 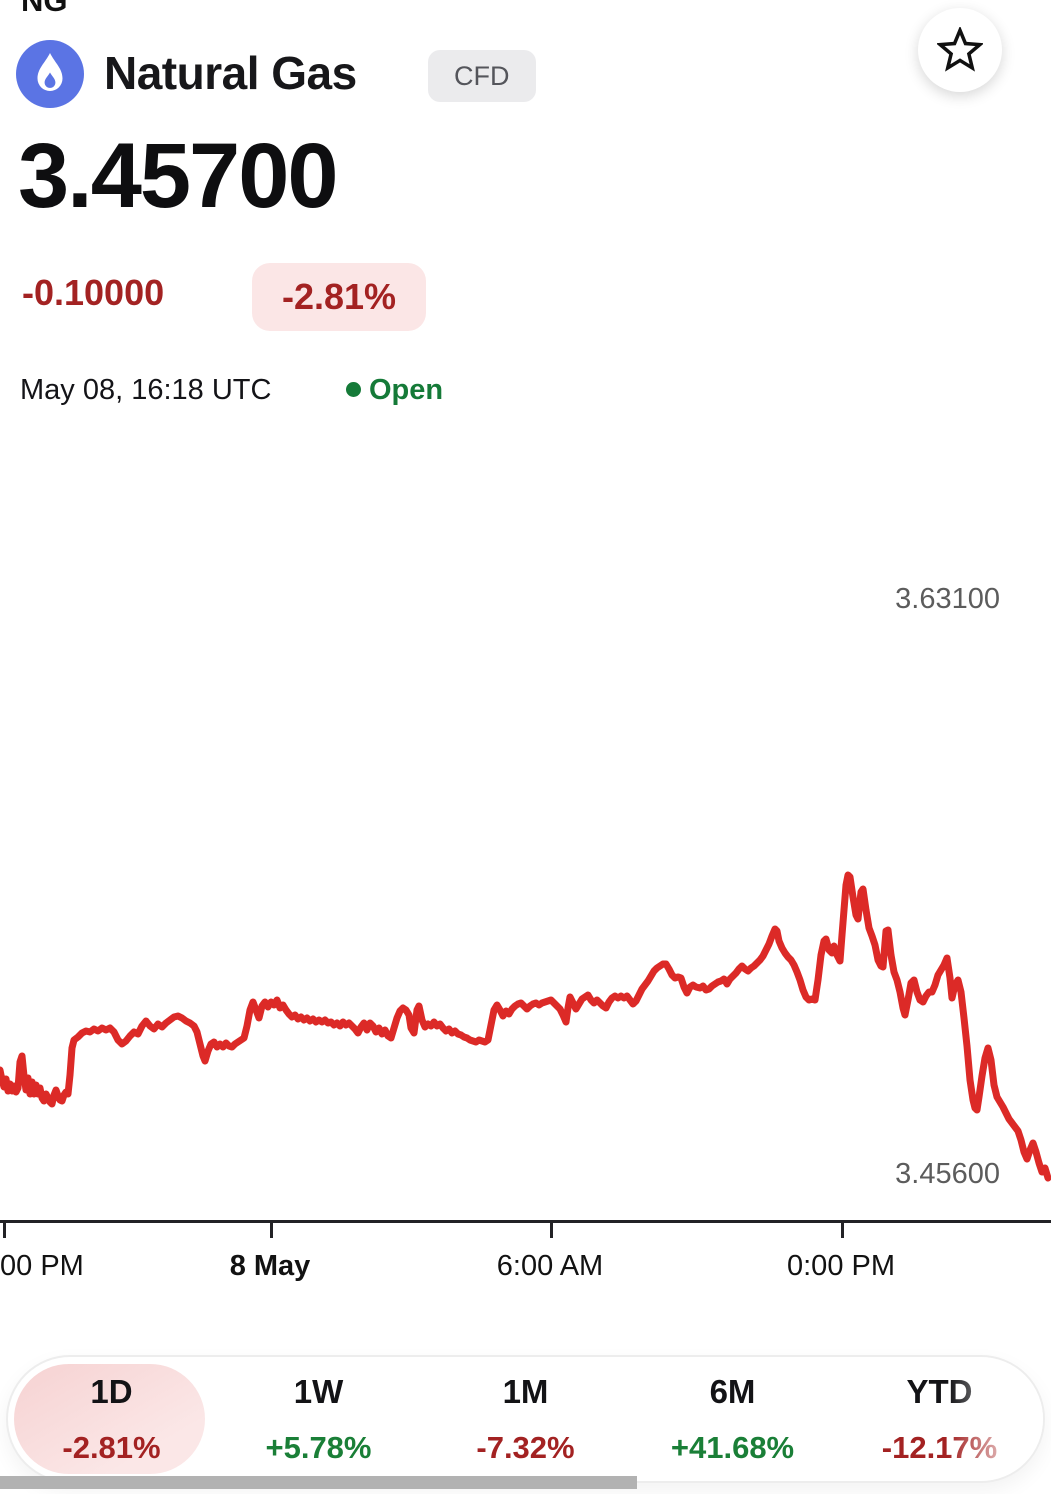 What do you see at coordinates (550, 1266) in the screenshot?
I see `x-axis-label: 6:00 AM` at bounding box center [550, 1266].